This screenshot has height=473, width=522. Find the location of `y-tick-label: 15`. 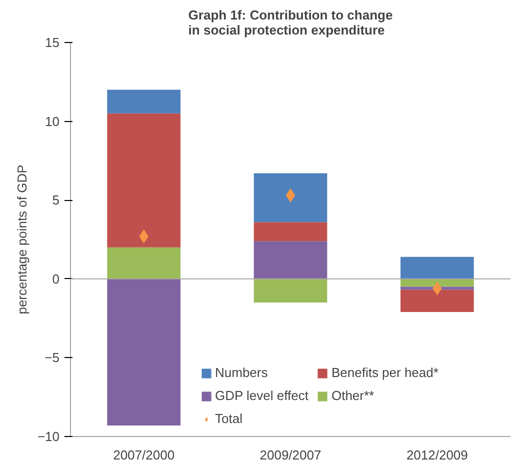

y-tick-label: 15 is located at coordinates (52, 42).